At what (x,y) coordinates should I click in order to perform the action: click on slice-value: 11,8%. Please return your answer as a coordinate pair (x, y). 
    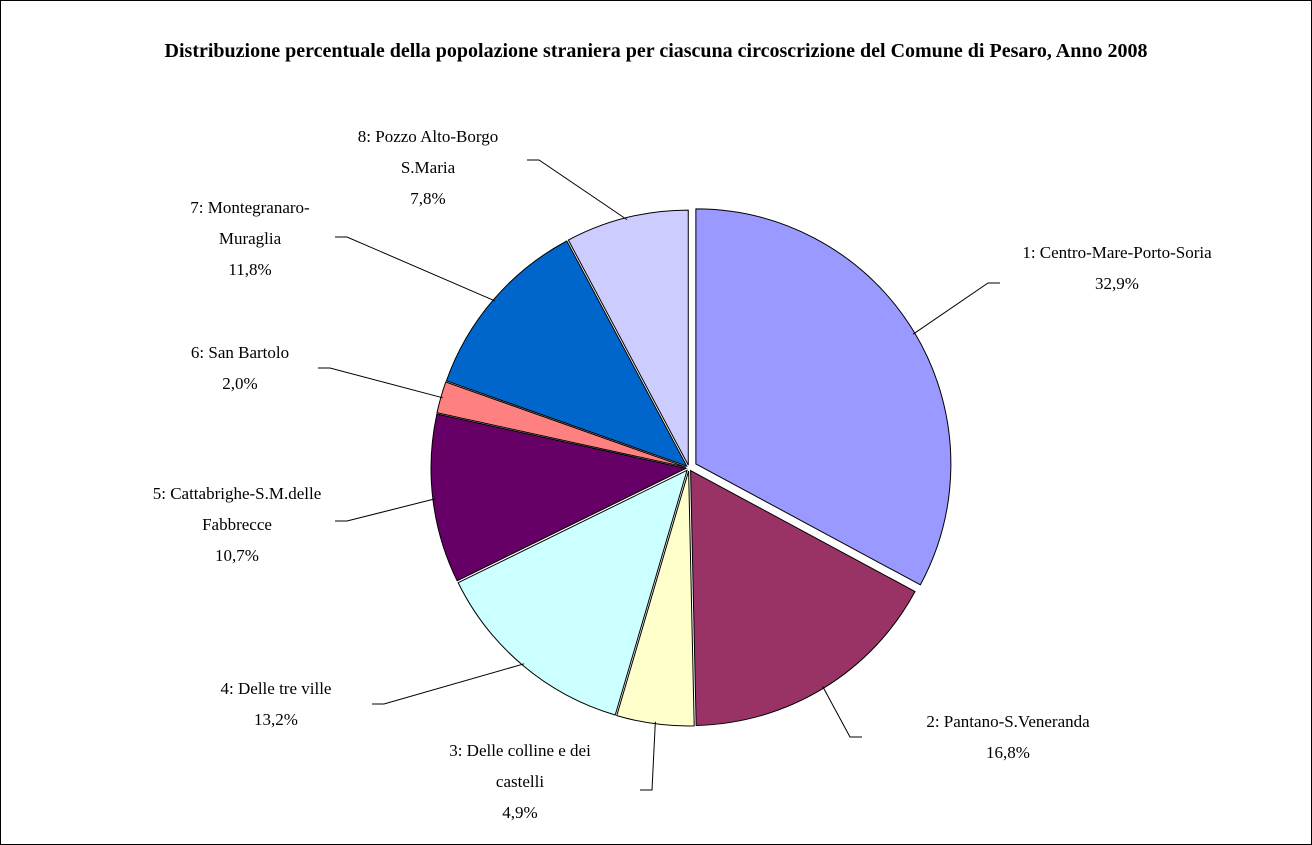
    Looking at the image, I should click on (250, 269).